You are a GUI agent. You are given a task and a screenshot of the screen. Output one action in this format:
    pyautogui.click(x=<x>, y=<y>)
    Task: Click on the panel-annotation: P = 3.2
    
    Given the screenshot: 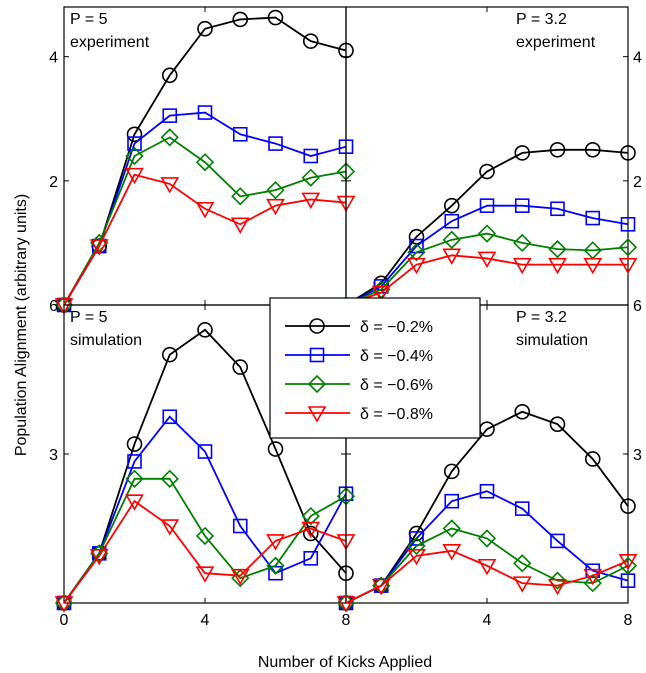 What is the action you would take?
    pyautogui.click(x=541, y=19)
    